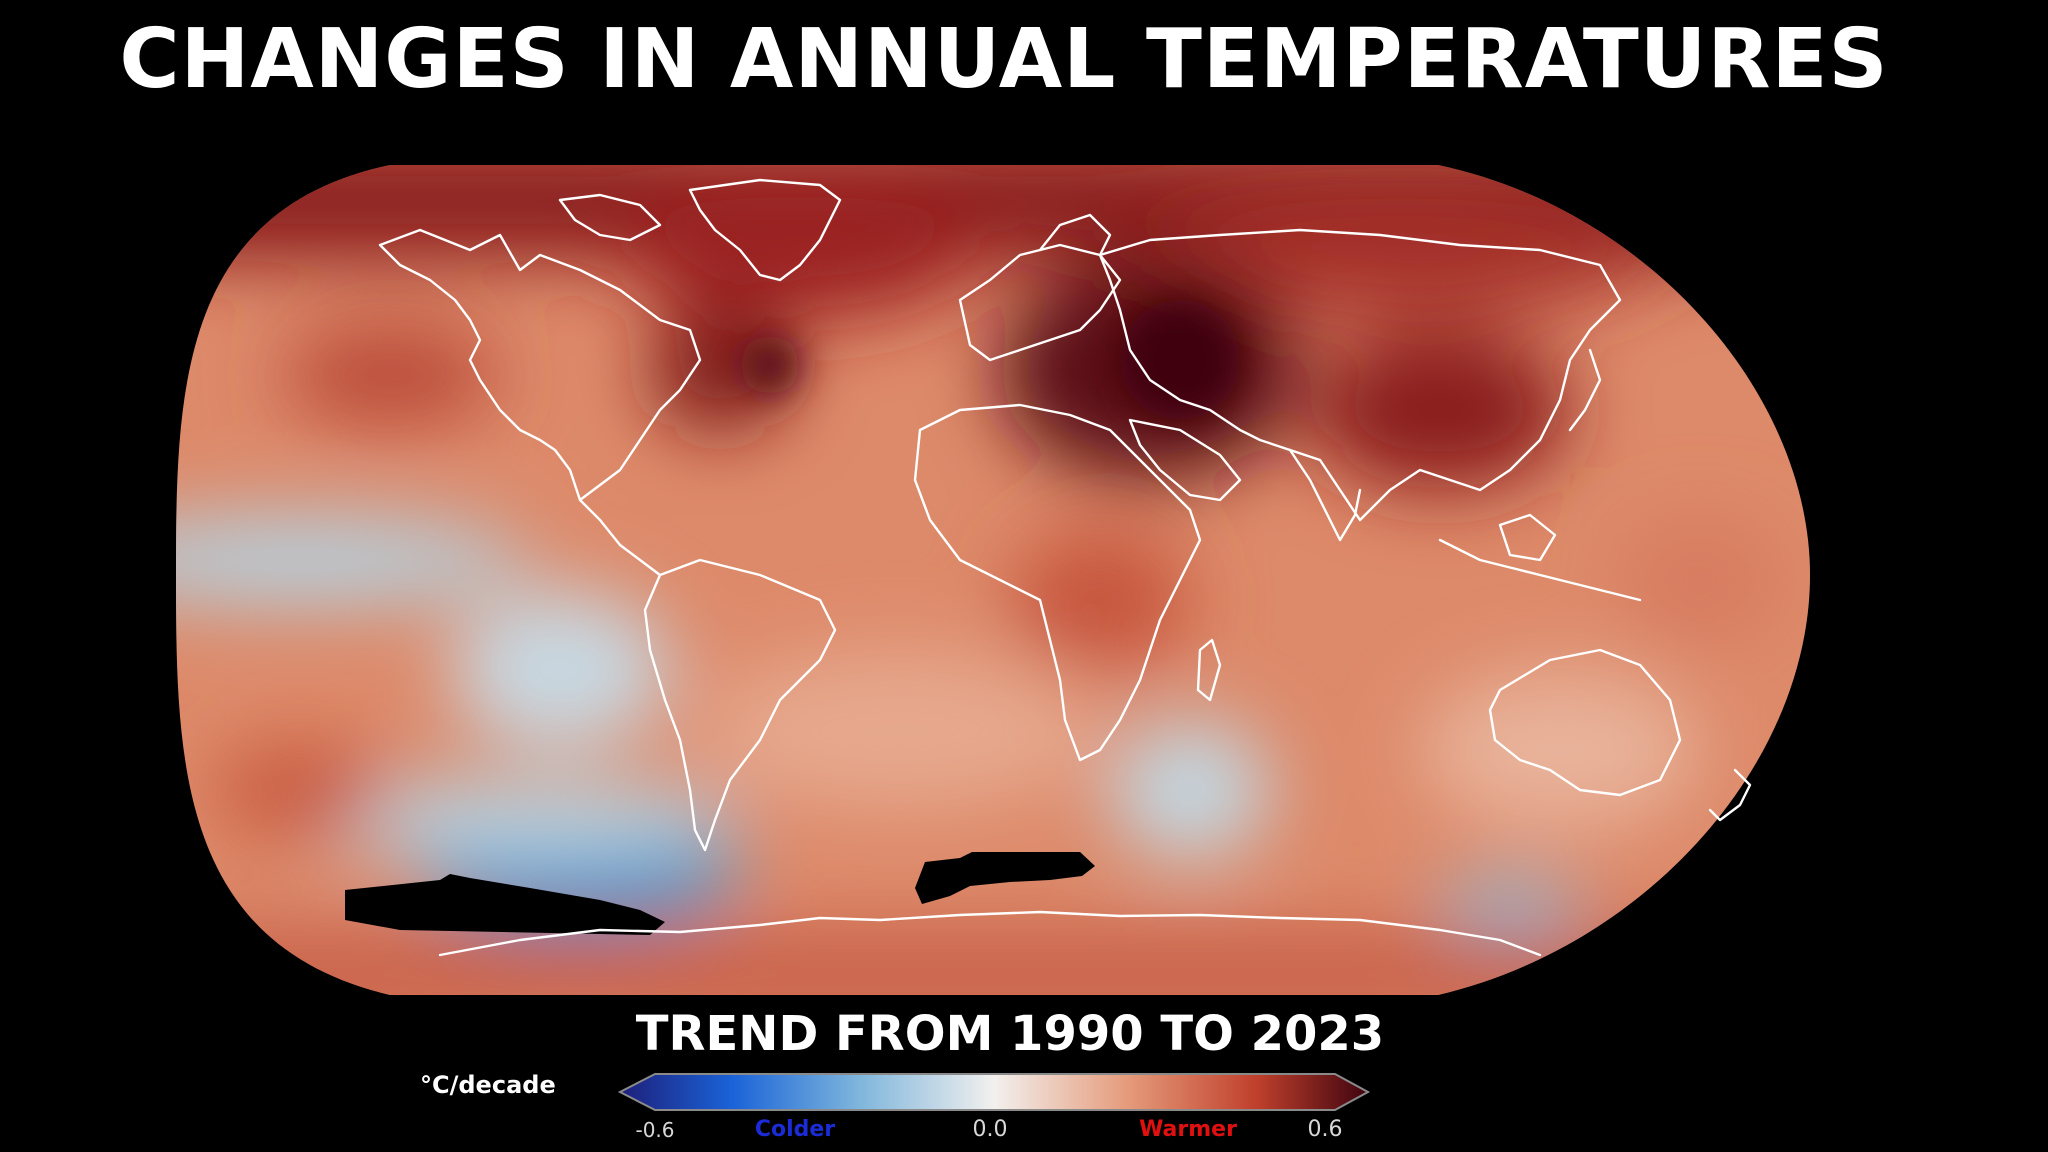 The image size is (2048, 1152). What do you see at coordinates (1209, 670) in the screenshot?
I see `coastline-madagascar` at bounding box center [1209, 670].